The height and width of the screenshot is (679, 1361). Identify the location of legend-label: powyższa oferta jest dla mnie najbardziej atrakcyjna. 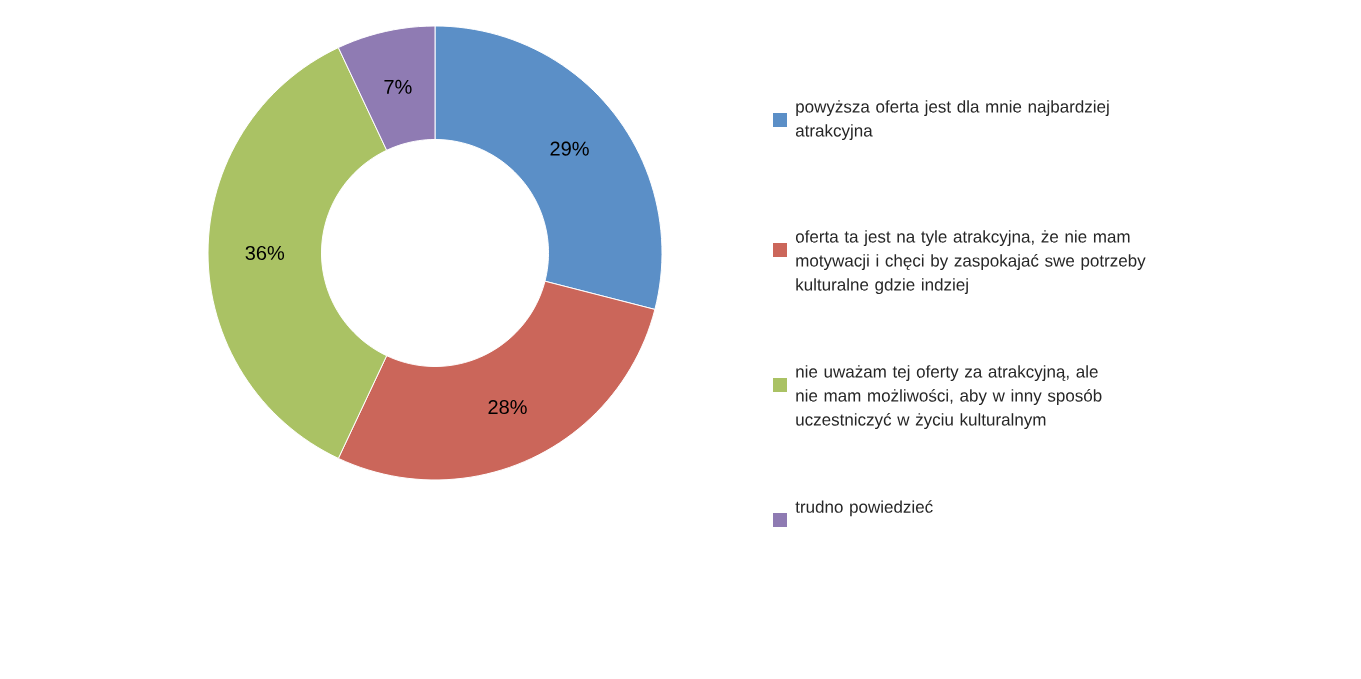
(952, 120).